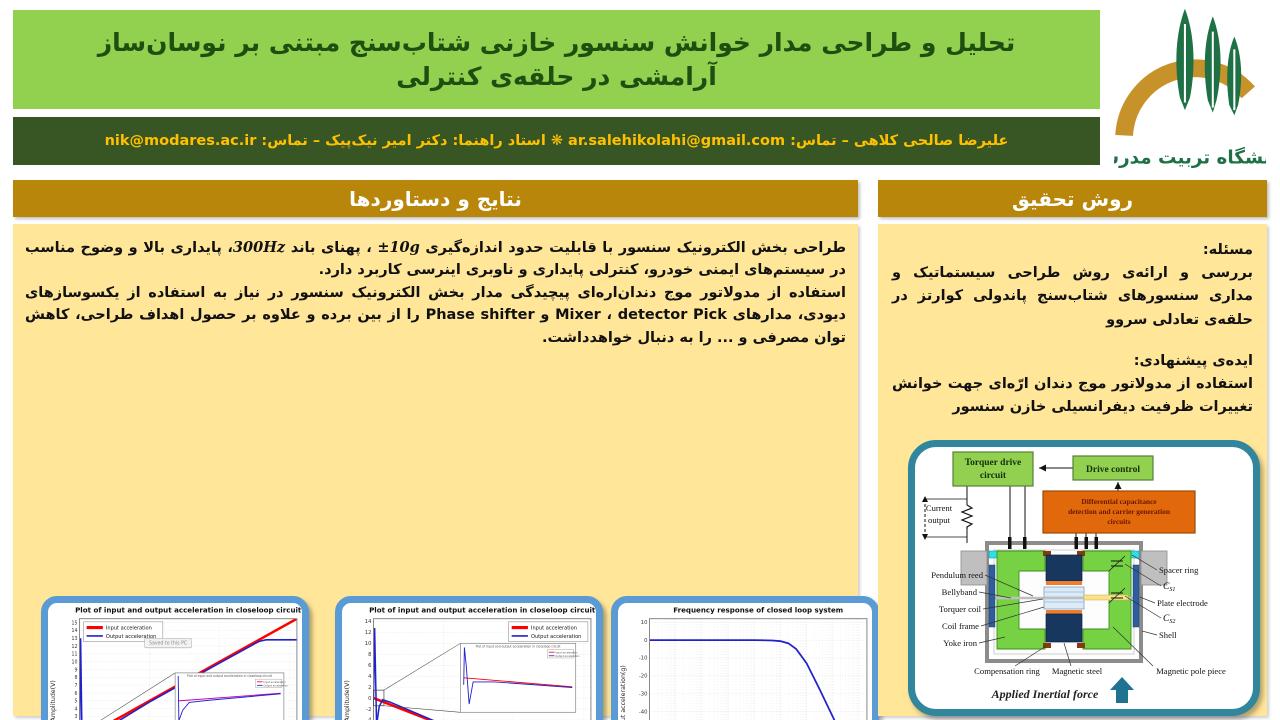  Describe the element at coordinates (1190, 157) in the screenshot. I see `logo-caption: دانشگاه تربیت مدرس` at that location.